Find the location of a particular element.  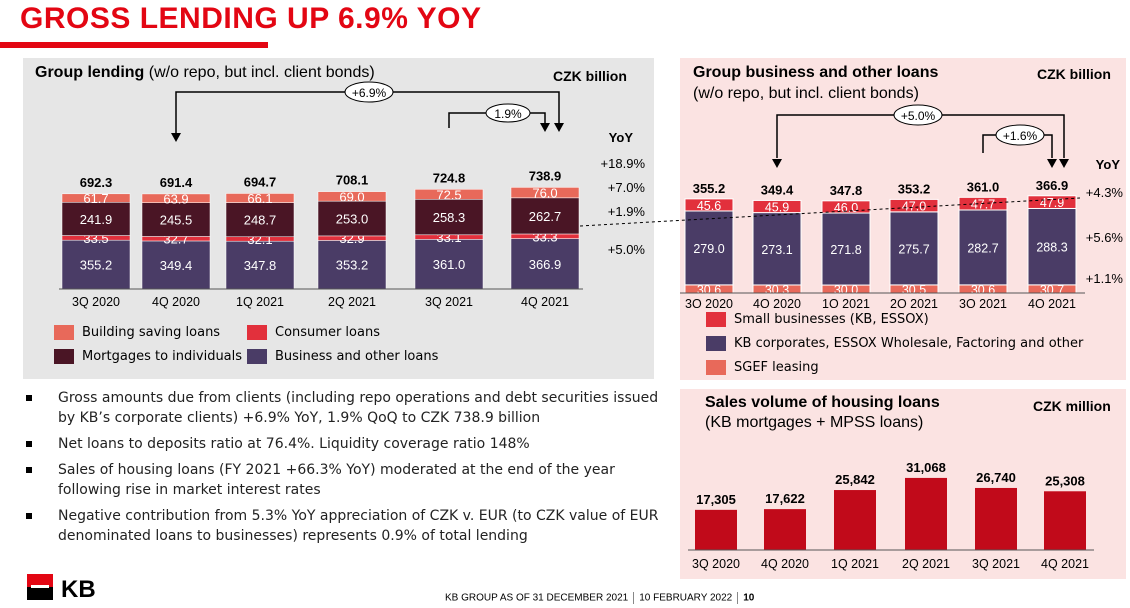

yoy-header: YoY is located at coordinates (1108, 164).